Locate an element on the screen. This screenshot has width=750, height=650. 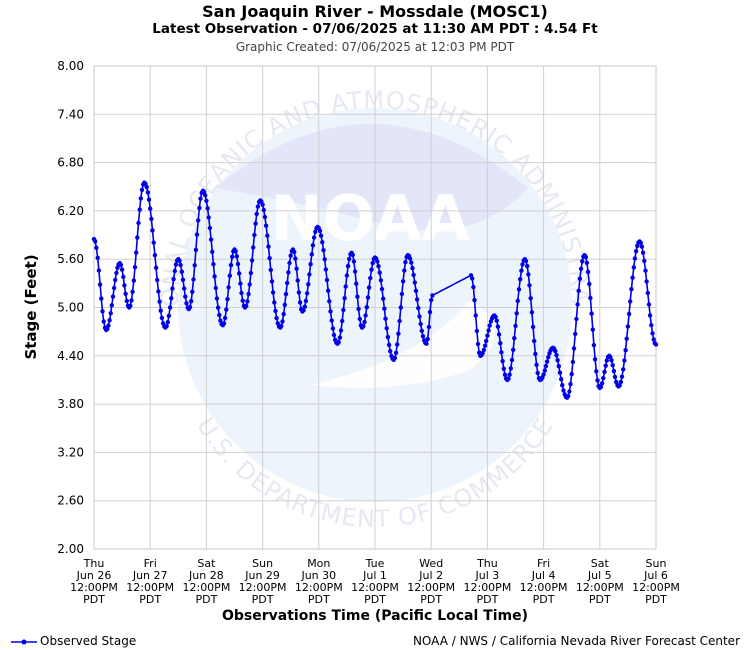
x-tick-label: Tue Jul 1 12:00PM PDT is located at coordinates (375, 581).